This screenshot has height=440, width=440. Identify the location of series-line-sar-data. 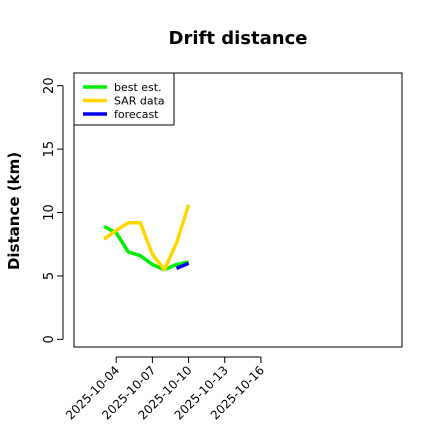
(147, 238).